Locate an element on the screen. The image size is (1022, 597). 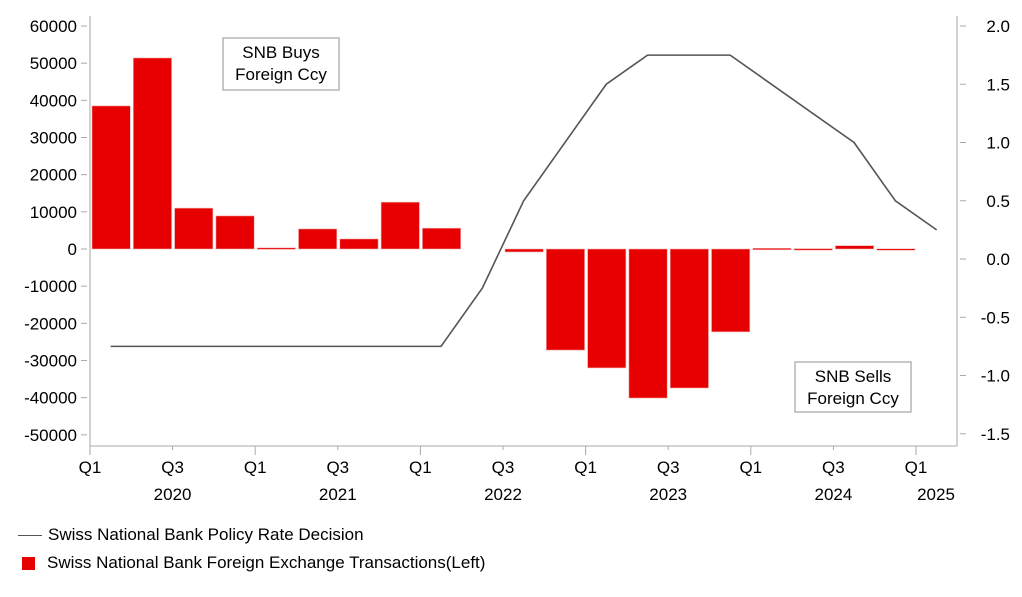
left-axis-tick-label: -50000 is located at coordinates (50, 435).